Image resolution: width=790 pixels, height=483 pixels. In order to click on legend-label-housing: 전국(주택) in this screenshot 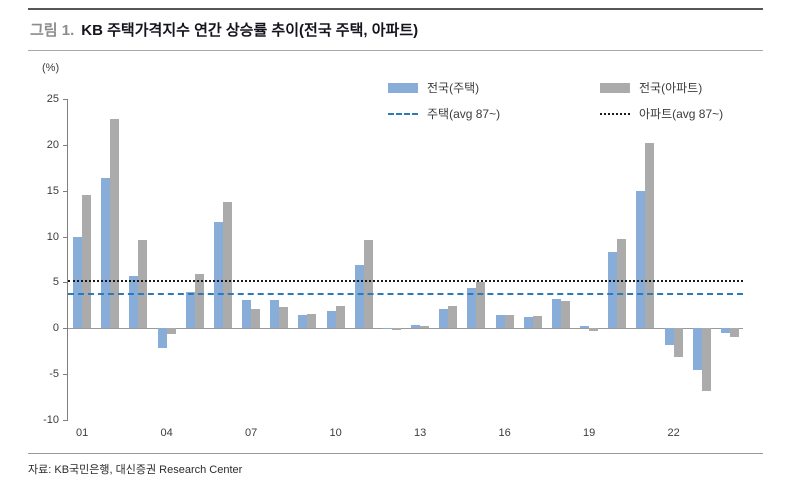, I will do `click(453, 88)`.